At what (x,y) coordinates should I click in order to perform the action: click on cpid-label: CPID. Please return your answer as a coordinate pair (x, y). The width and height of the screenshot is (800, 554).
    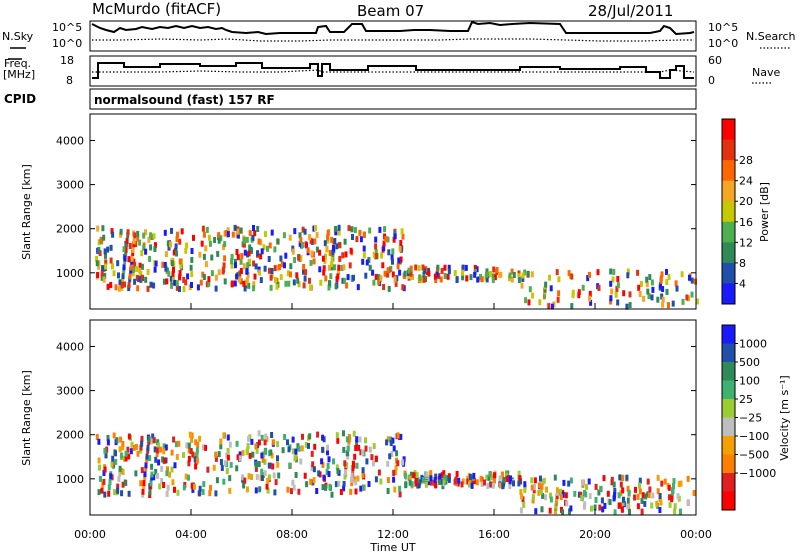
    Looking at the image, I should click on (20, 99).